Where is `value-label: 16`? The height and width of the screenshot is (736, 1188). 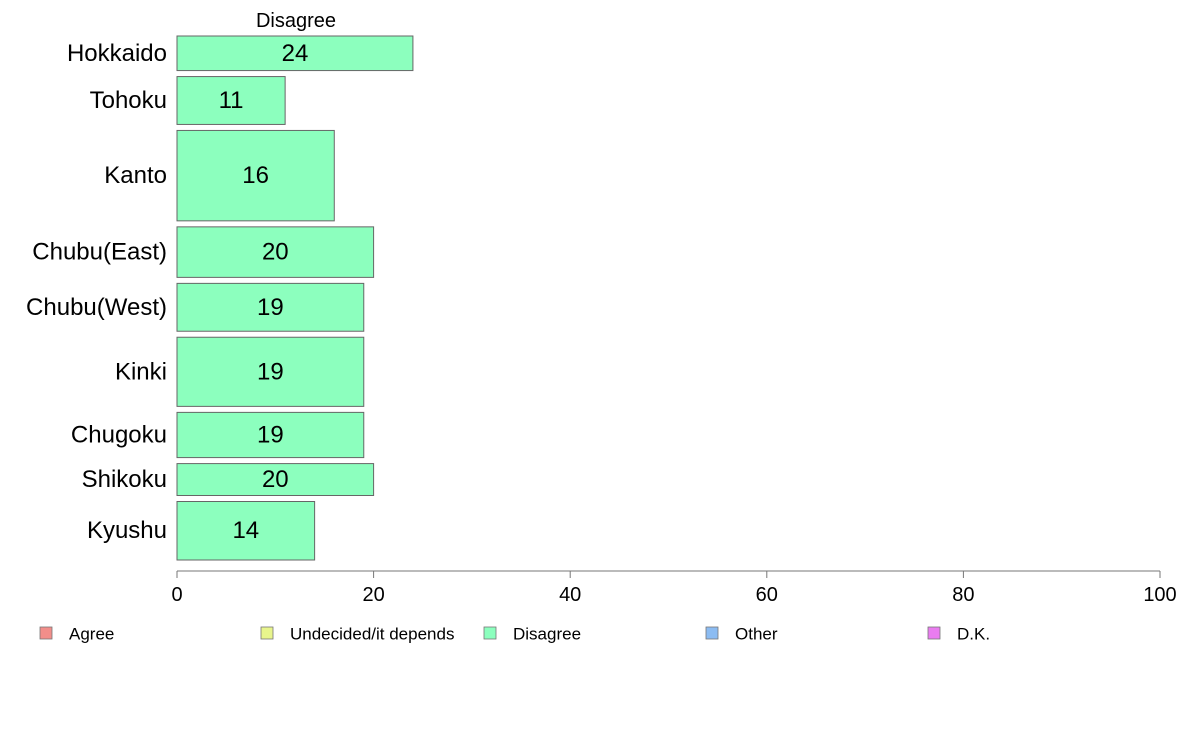
value-label: 16 is located at coordinates (255, 175).